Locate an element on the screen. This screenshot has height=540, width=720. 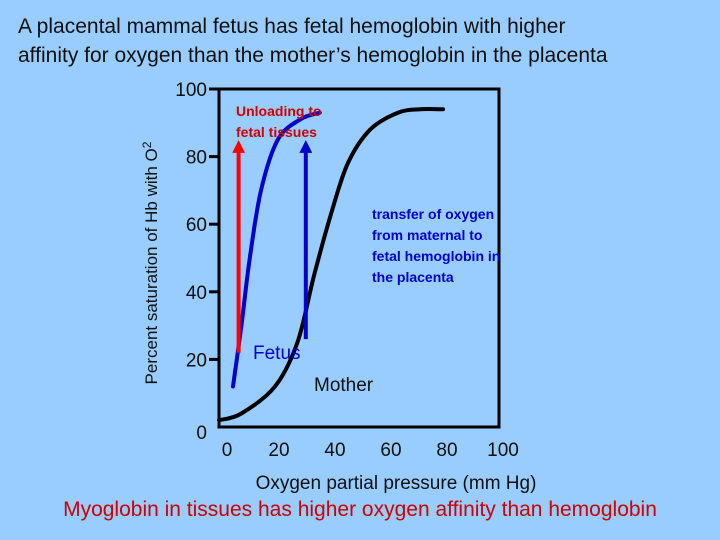
x-tick-label: 0 is located at coordinates (227, 450).